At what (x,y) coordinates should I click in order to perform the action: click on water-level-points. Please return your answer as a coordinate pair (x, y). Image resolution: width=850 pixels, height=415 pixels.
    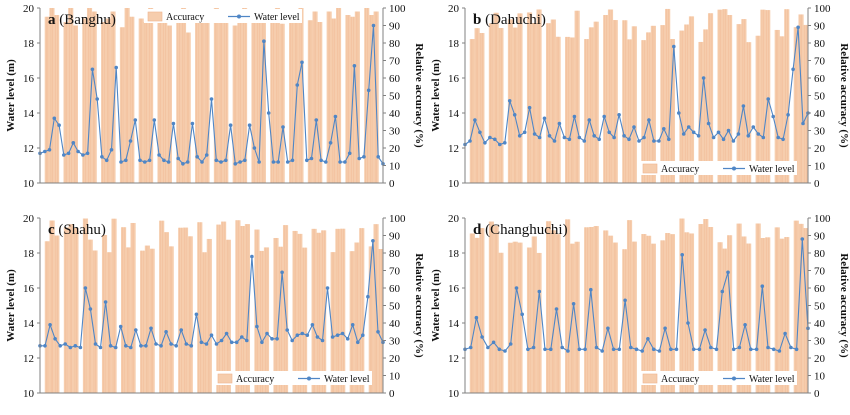
    Looking at the image, I should click on (211, 294).